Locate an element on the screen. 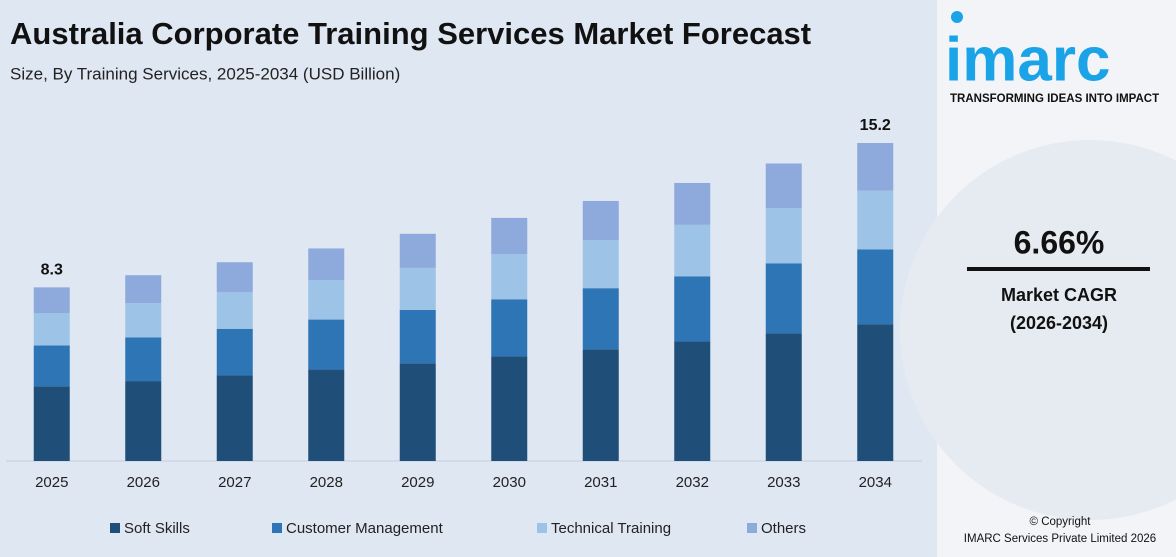  x-tick-label: 2034 is located at coordinates (875, 482).